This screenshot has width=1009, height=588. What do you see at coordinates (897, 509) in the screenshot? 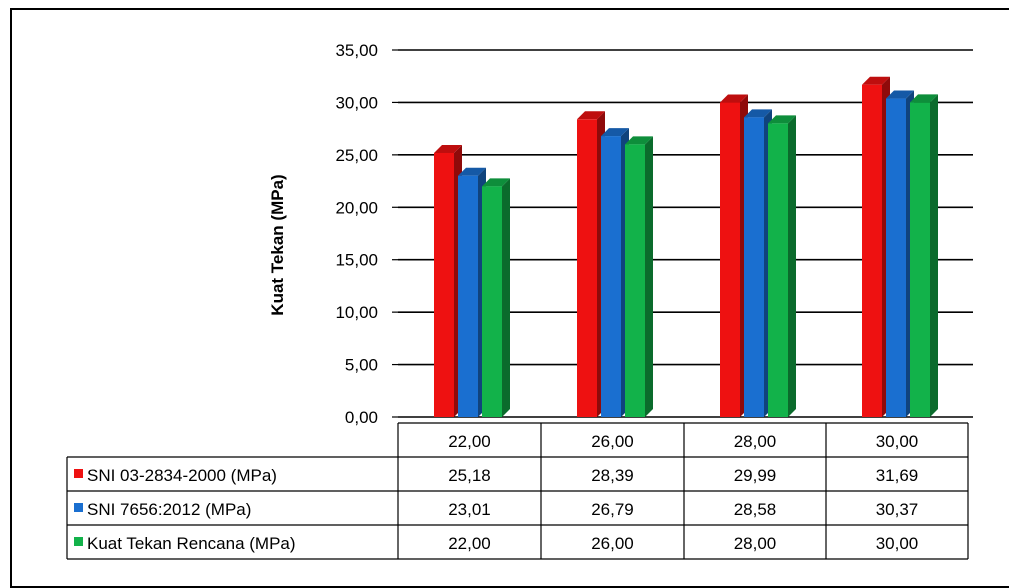
I see `data-label: 30,37` at bounding box center [897, 509].